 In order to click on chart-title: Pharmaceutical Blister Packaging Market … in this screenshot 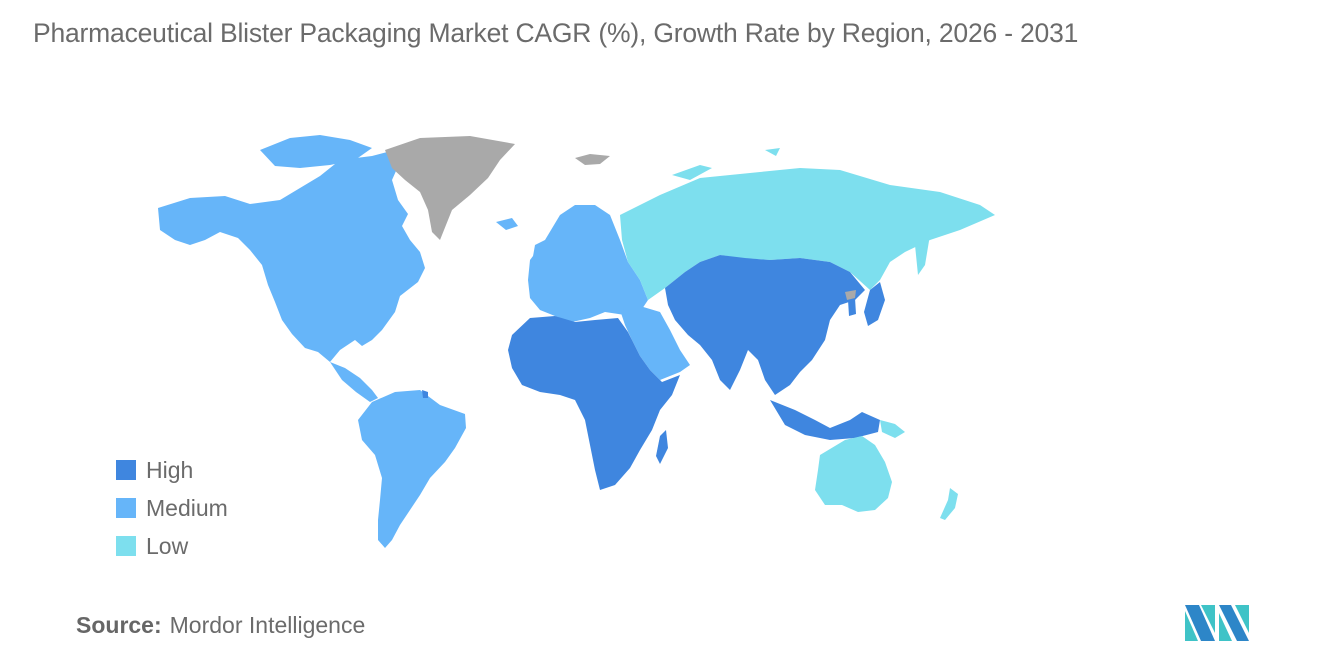, I will do `click(556, 33)`.